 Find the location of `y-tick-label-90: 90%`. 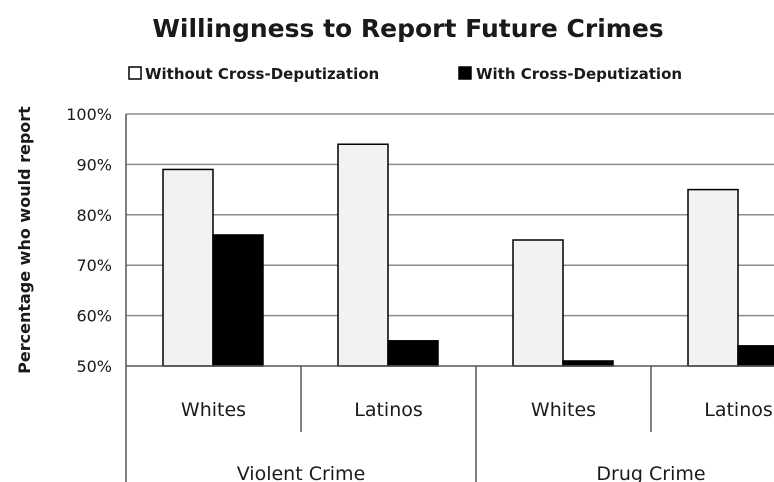

y-tick-label-90: 90% is located at coordinates (94, 164).